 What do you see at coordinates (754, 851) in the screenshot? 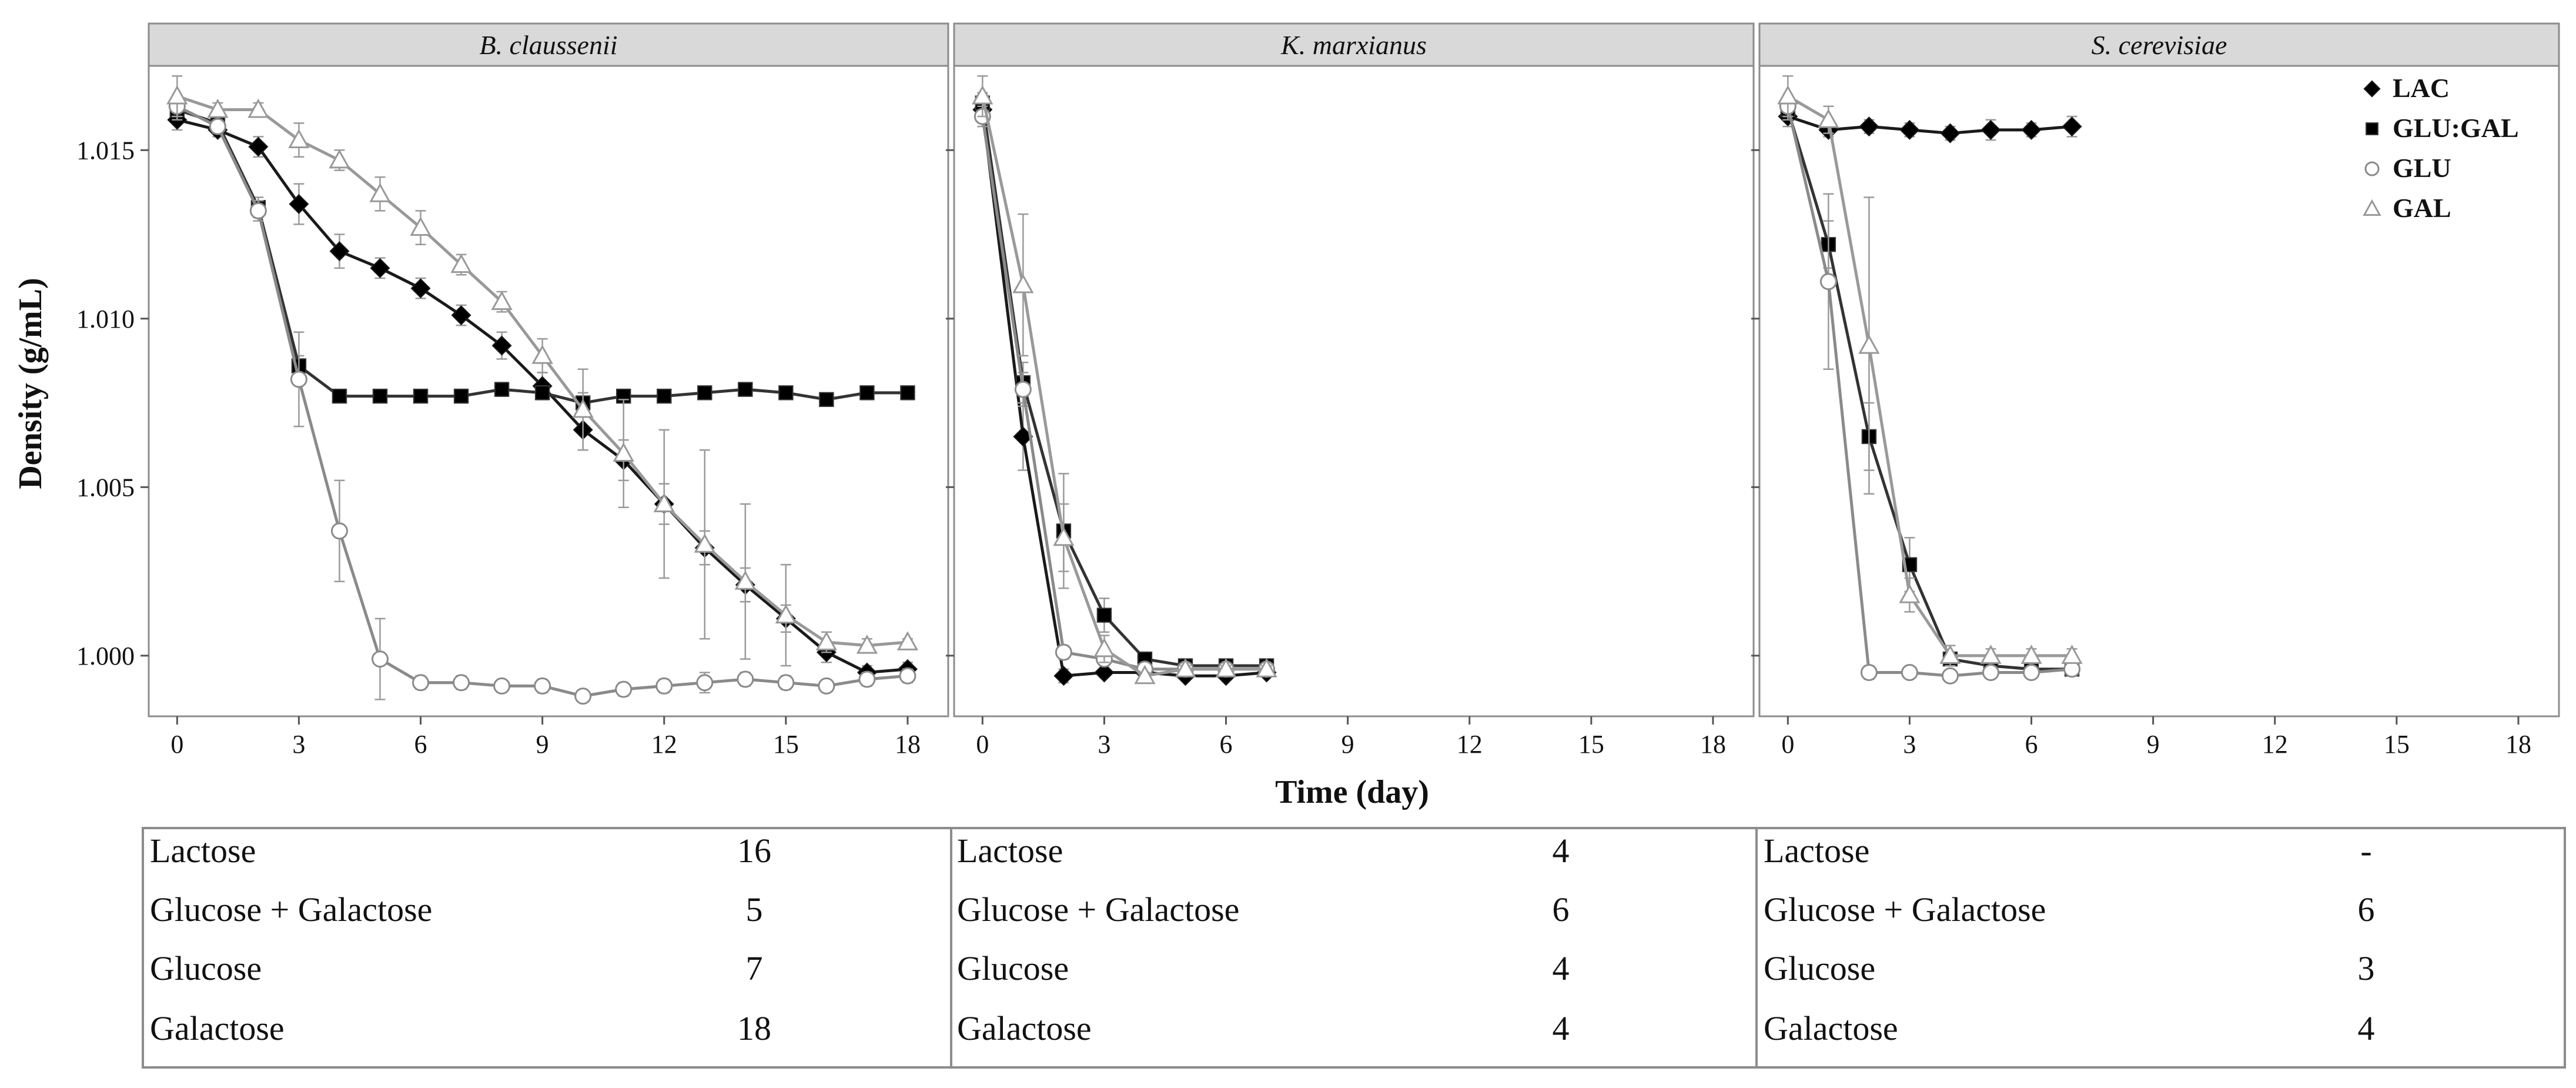
I see `table-row-value: 16` at bounding box center [754, 851].